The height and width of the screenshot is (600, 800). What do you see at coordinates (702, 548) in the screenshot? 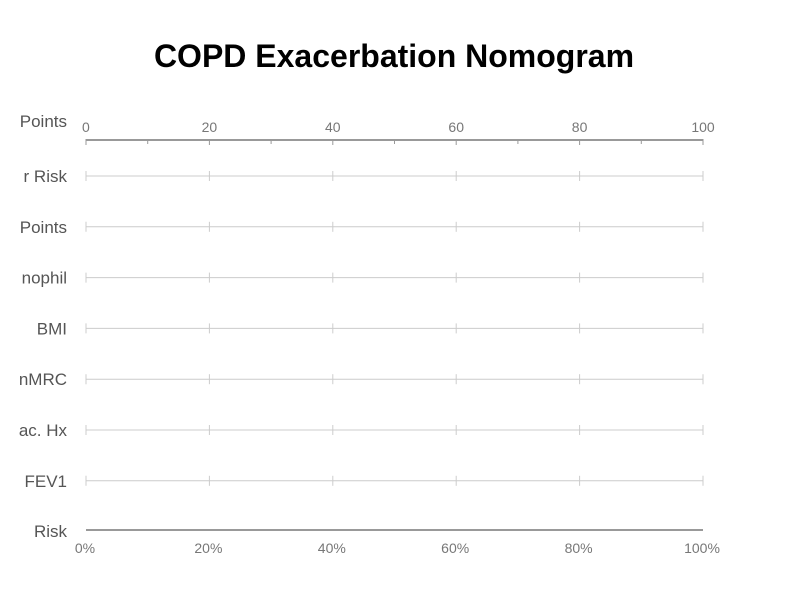
I see `risk-tick-label: 100%` at bounding box center [702, 548].